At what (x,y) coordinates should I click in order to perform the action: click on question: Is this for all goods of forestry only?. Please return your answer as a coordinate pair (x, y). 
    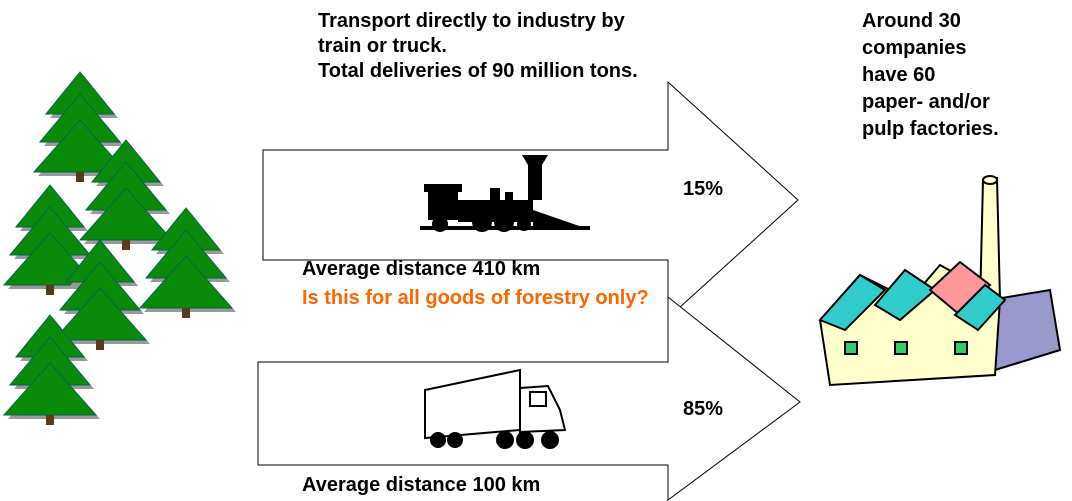
    Looking at the image, I should click on (475, 298).